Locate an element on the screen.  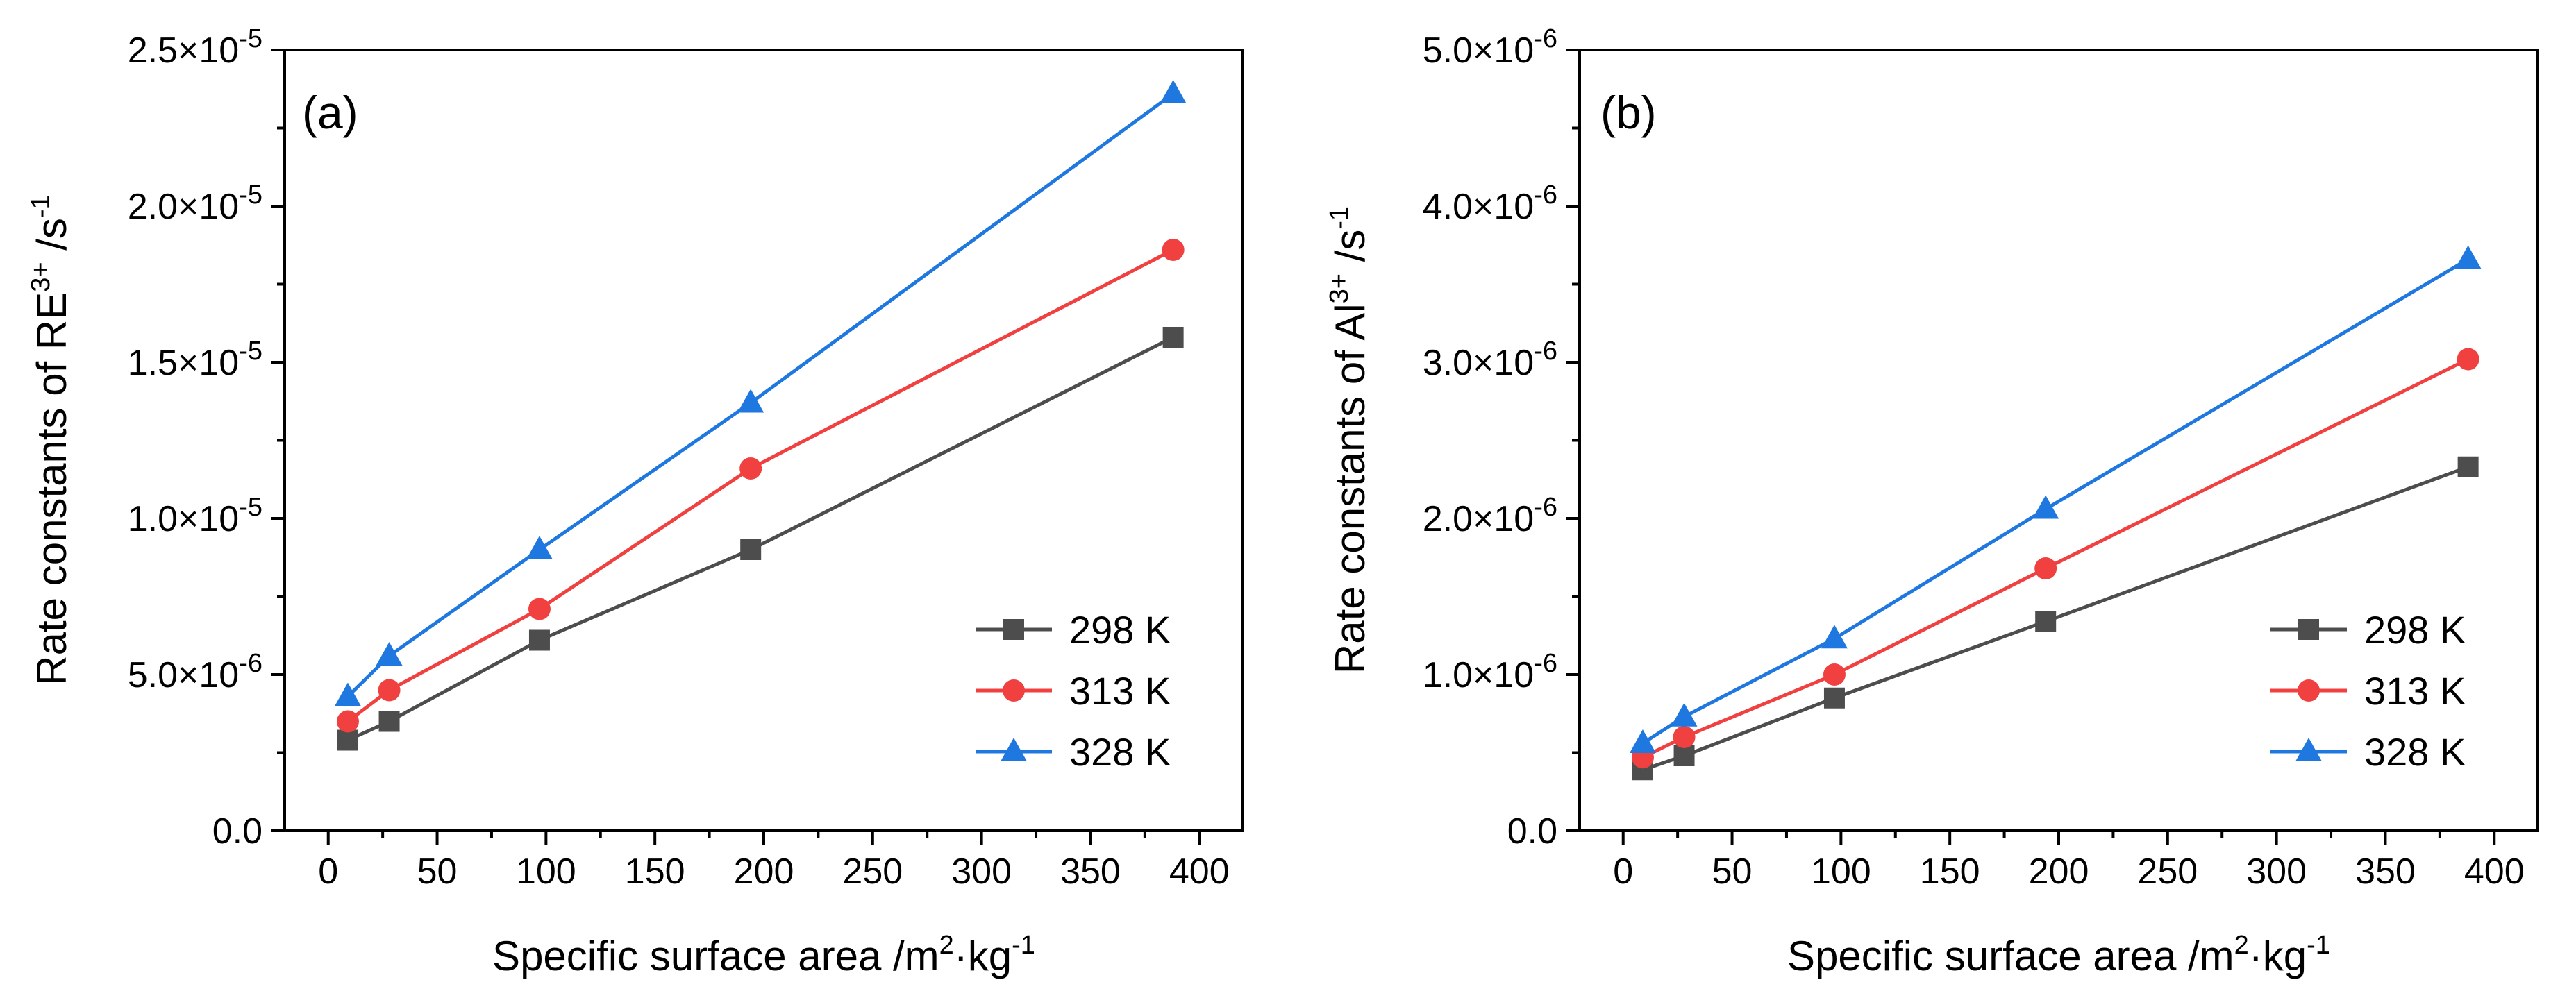
y-tick-label: 2.5×10⁻⁵ is located at coordinates (195, 47).